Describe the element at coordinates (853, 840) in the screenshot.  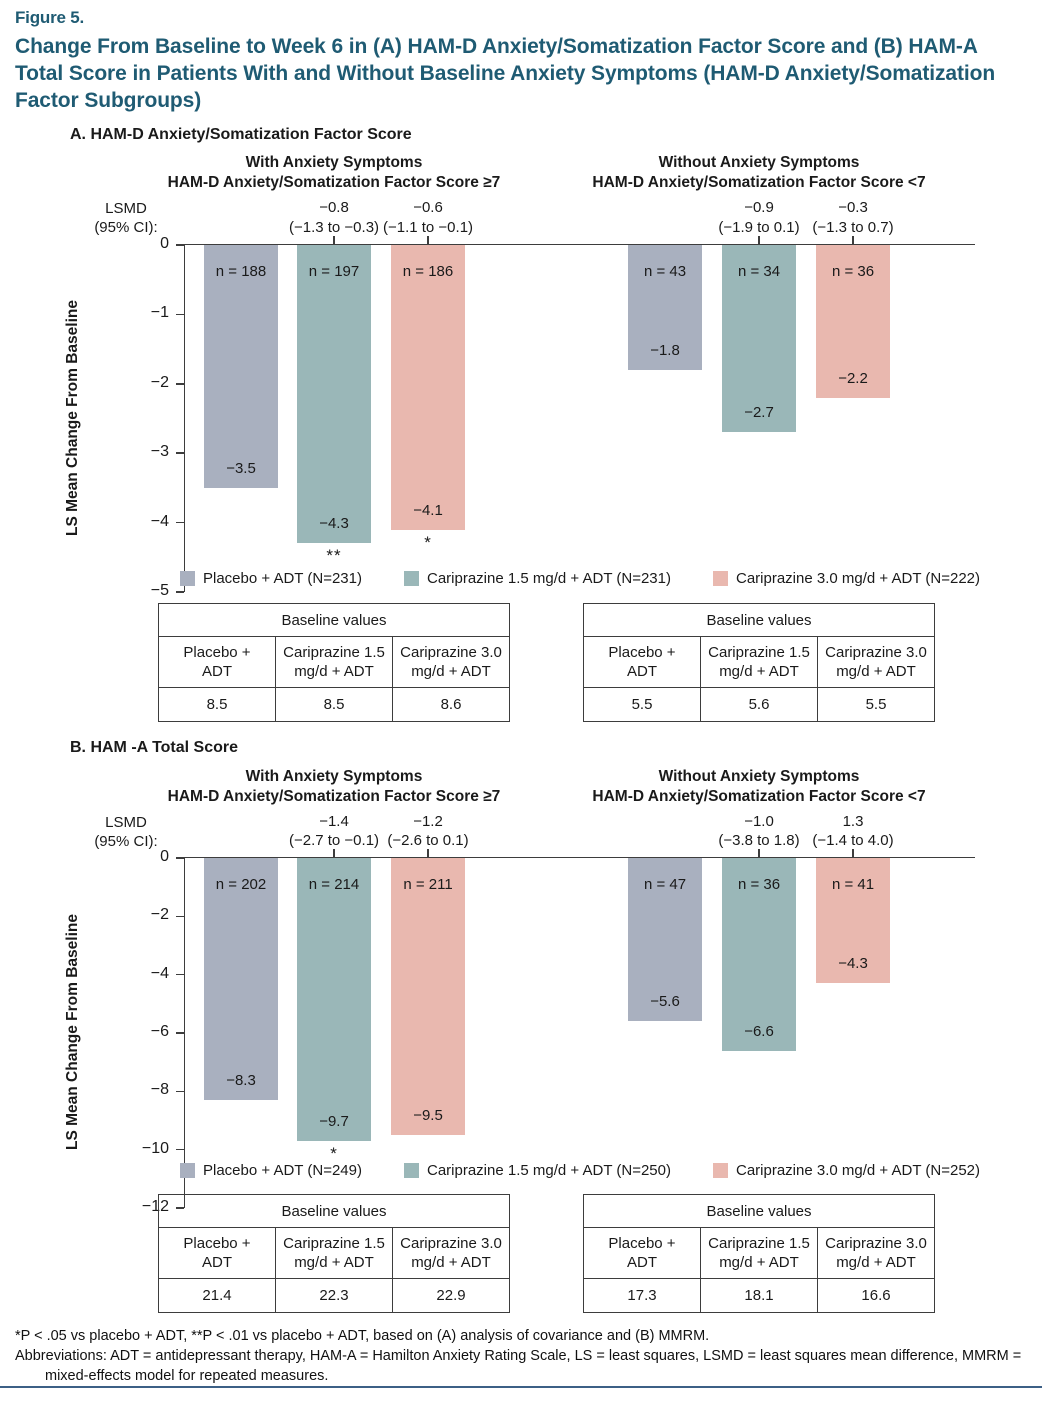
I see `lsmd-ci: (−1.4 to 4.0)` at that location.